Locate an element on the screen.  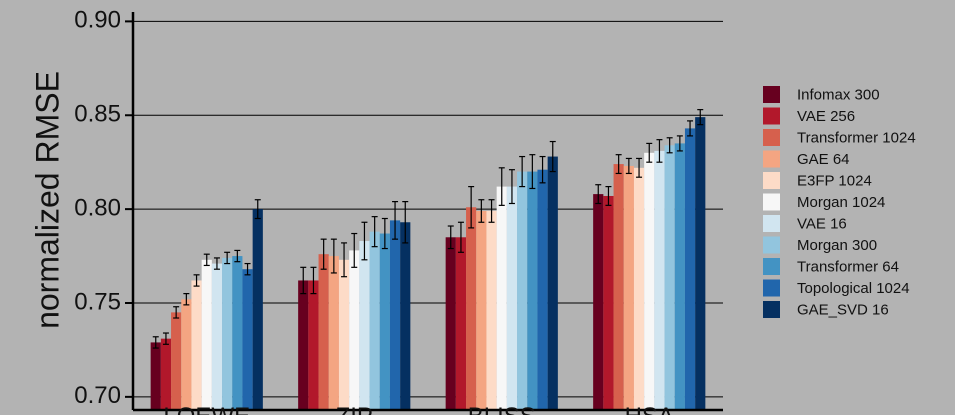
legend-label: Morgan 300 is located at coordinates (837, 245).